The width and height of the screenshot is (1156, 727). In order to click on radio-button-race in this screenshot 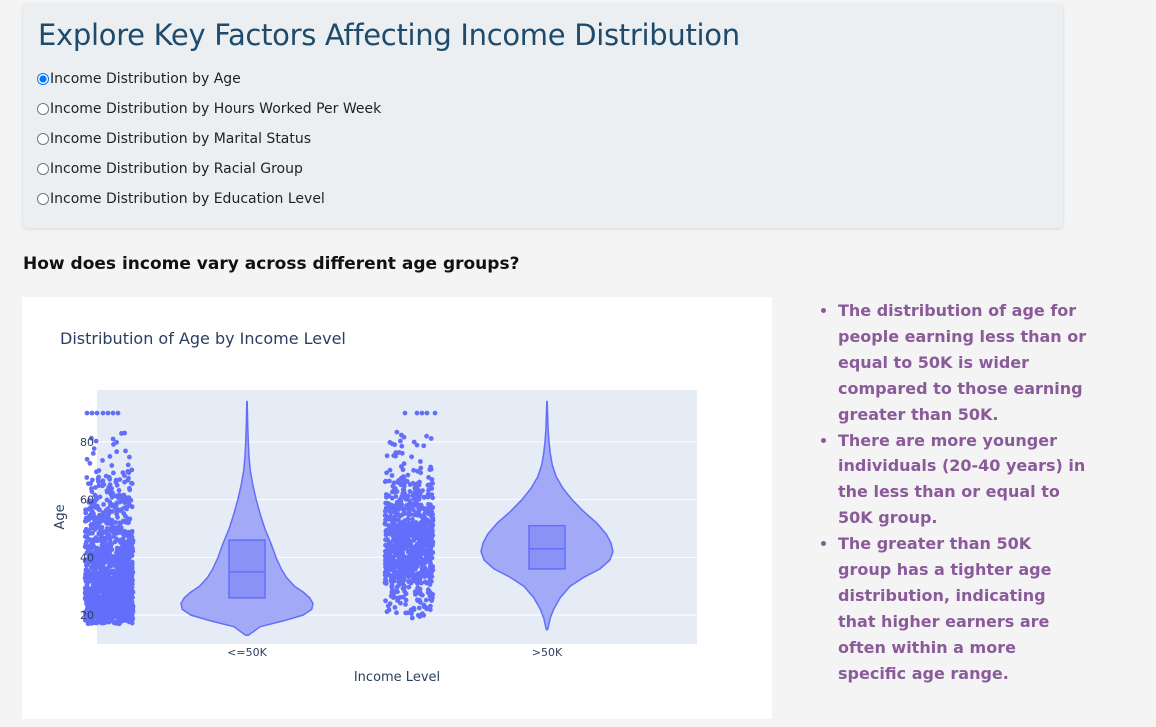, I will do `click(43, 169)`.